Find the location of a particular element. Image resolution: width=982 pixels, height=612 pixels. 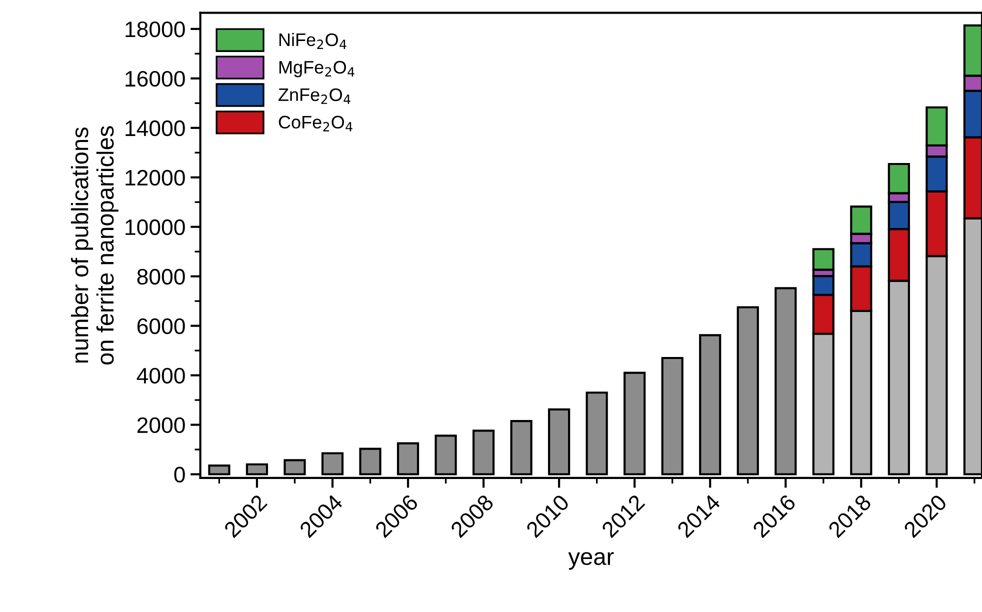

y-tick-label: 12000 is located at coordinates (155, 178).